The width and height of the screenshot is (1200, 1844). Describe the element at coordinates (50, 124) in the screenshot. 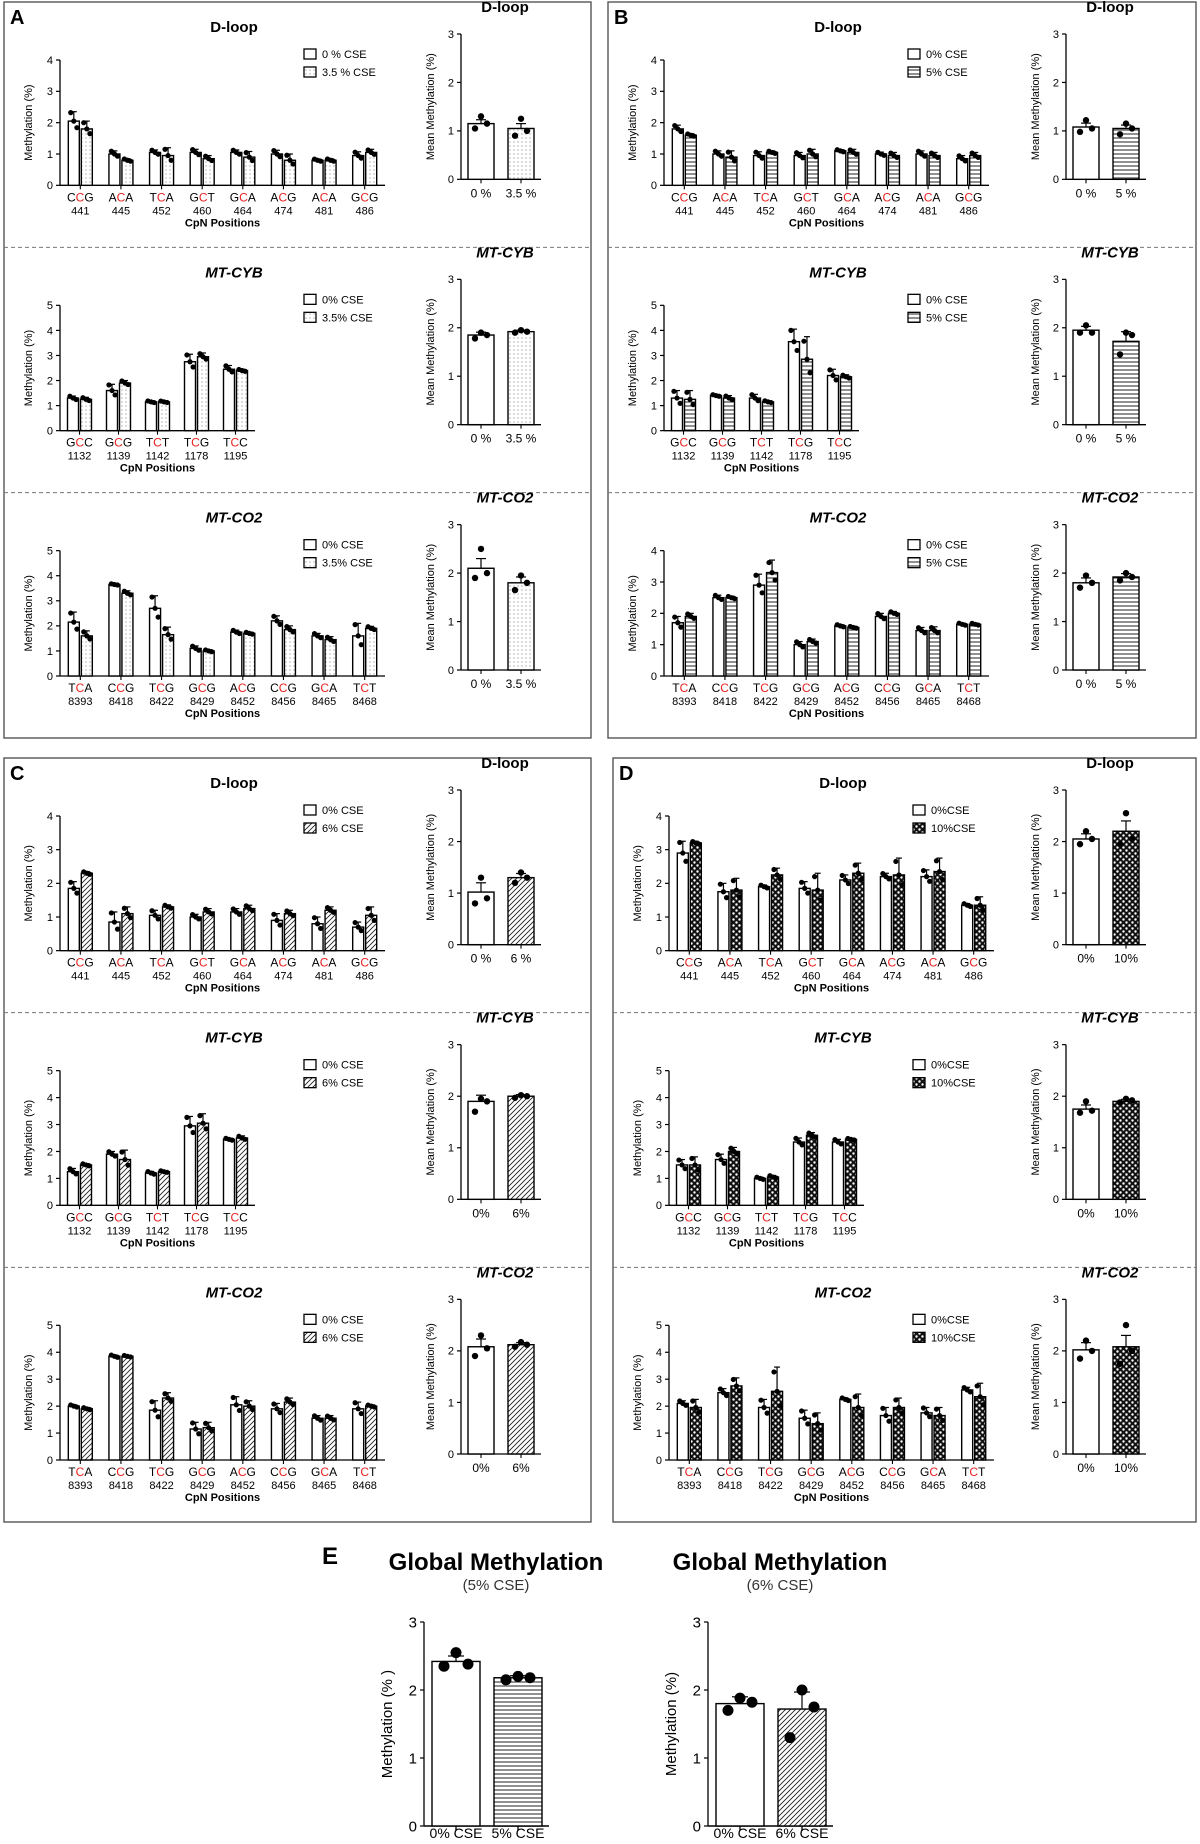

I see `y-tick-label: 2` at that location.